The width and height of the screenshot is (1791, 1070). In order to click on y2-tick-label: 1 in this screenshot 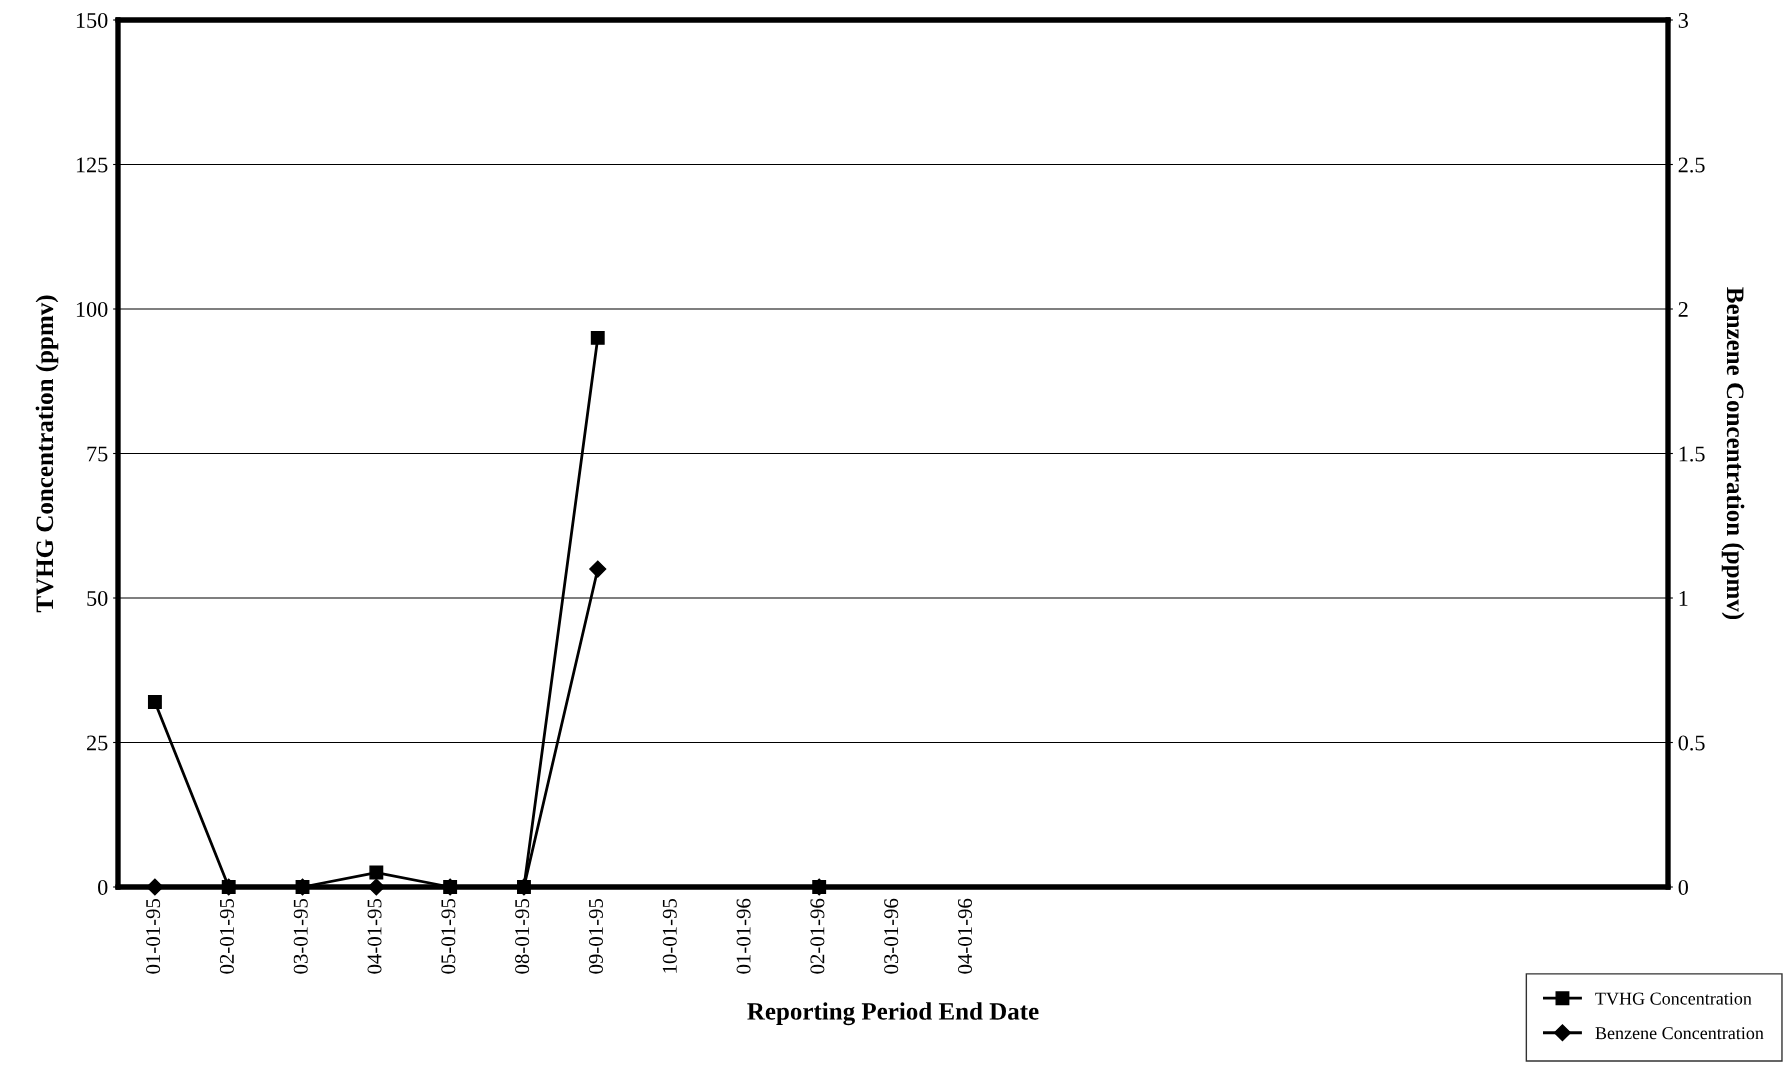, I will do `click(1683, 598)`.